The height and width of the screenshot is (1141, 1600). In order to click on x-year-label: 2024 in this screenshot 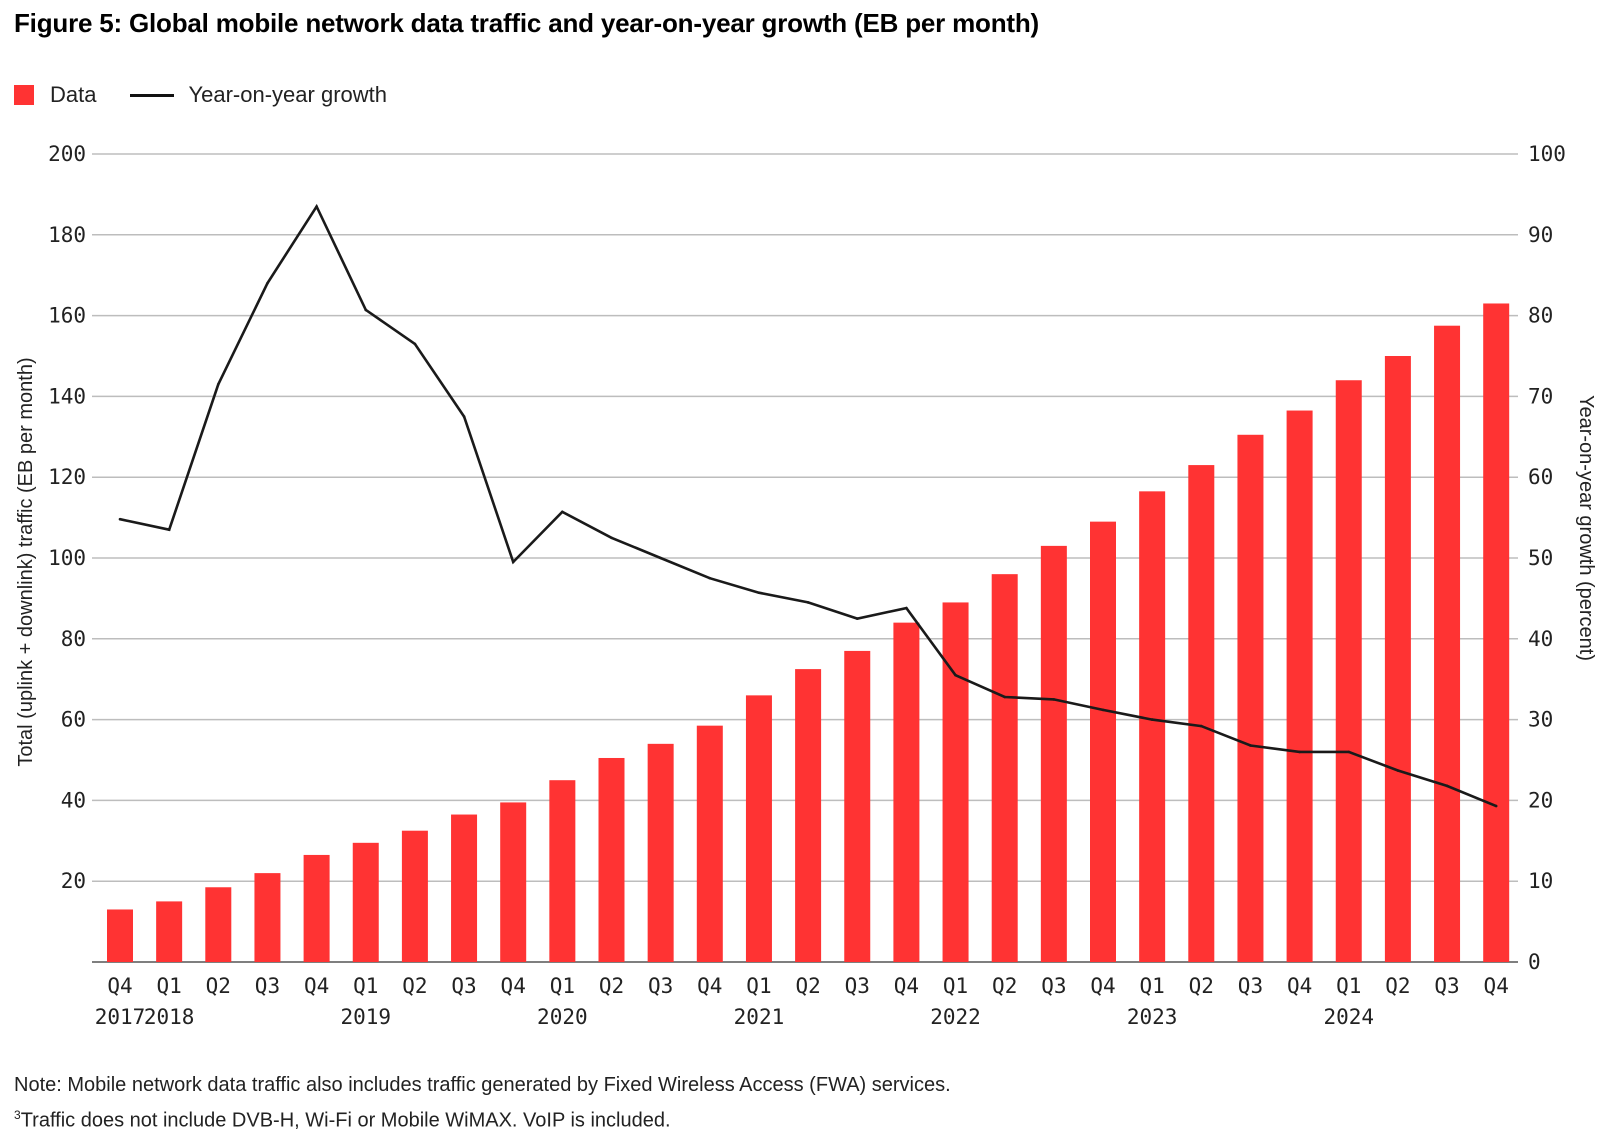, I will do `click(1348, 1017)`.